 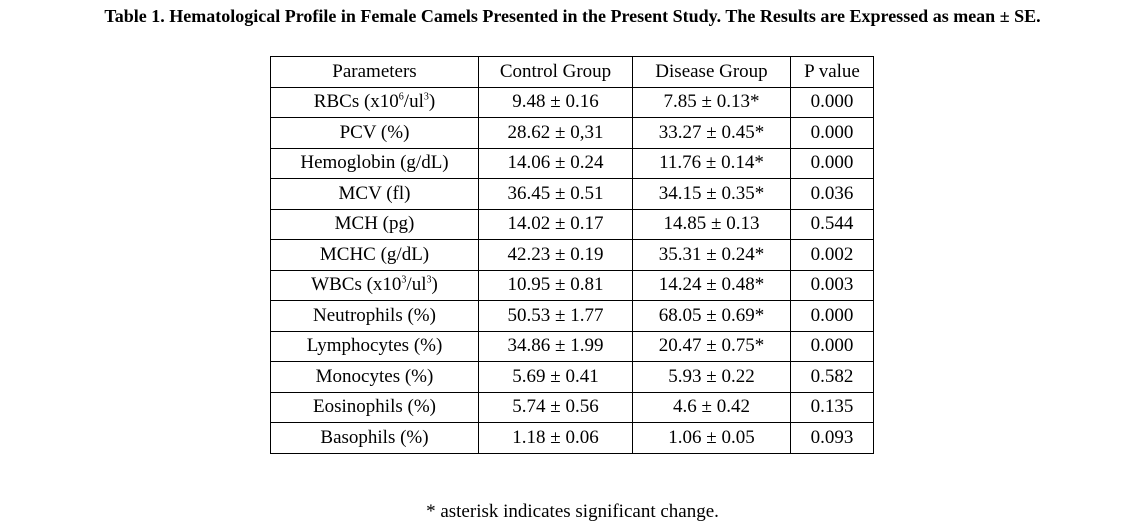 I want to click on p-value-cell: 0.002, so click(x=832, y=255).